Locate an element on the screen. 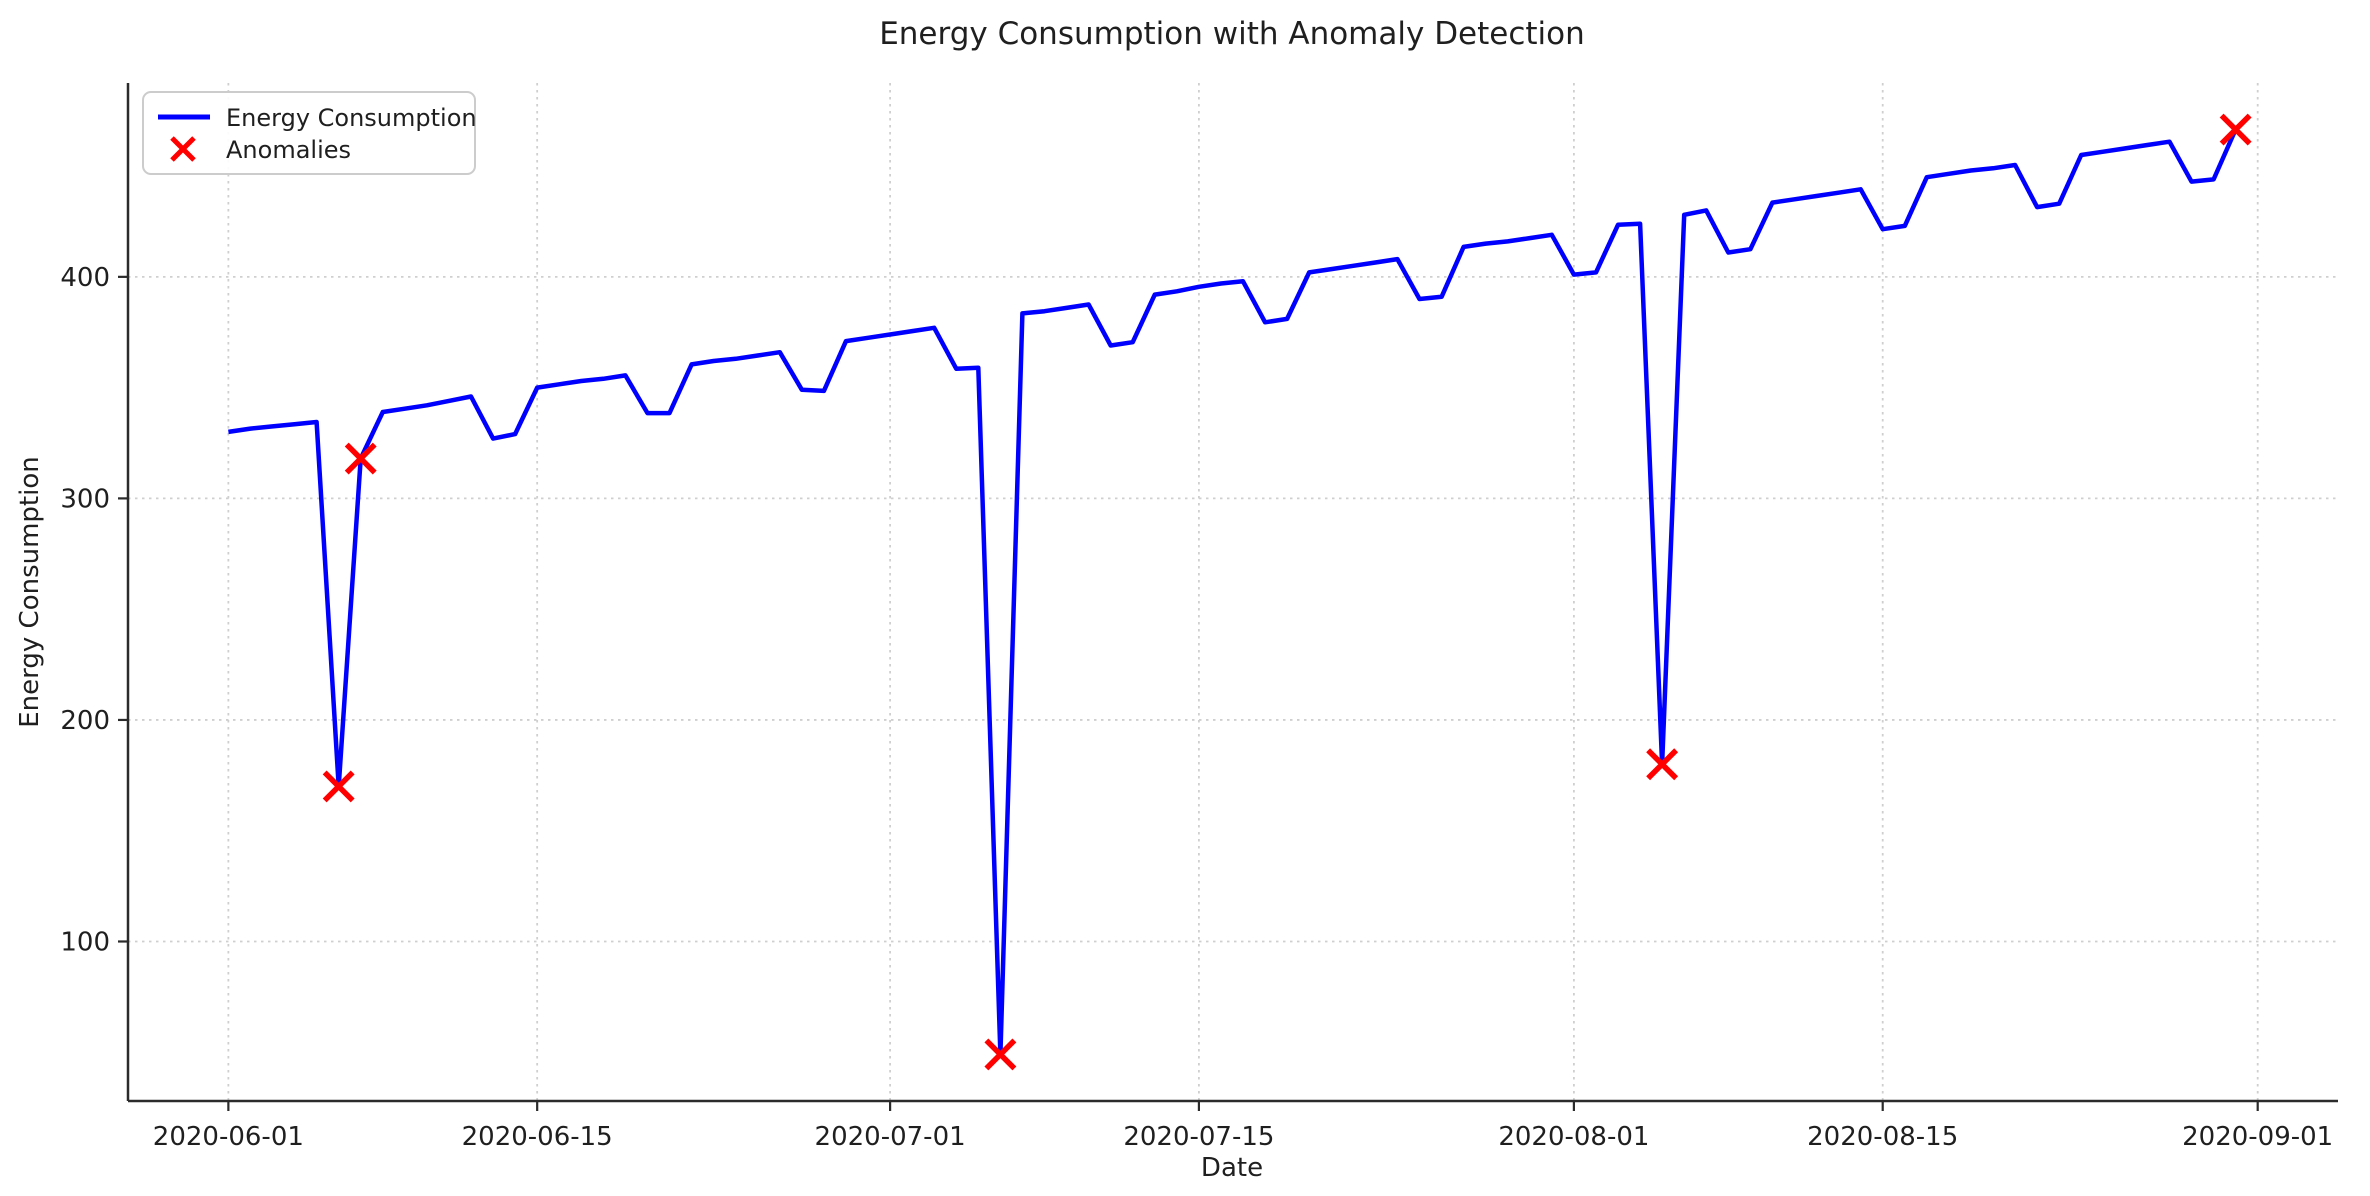 This screenshot has width=2370, height=1196. x-tick-label: 2020-07-01 is located at coordinates (890, 1137).